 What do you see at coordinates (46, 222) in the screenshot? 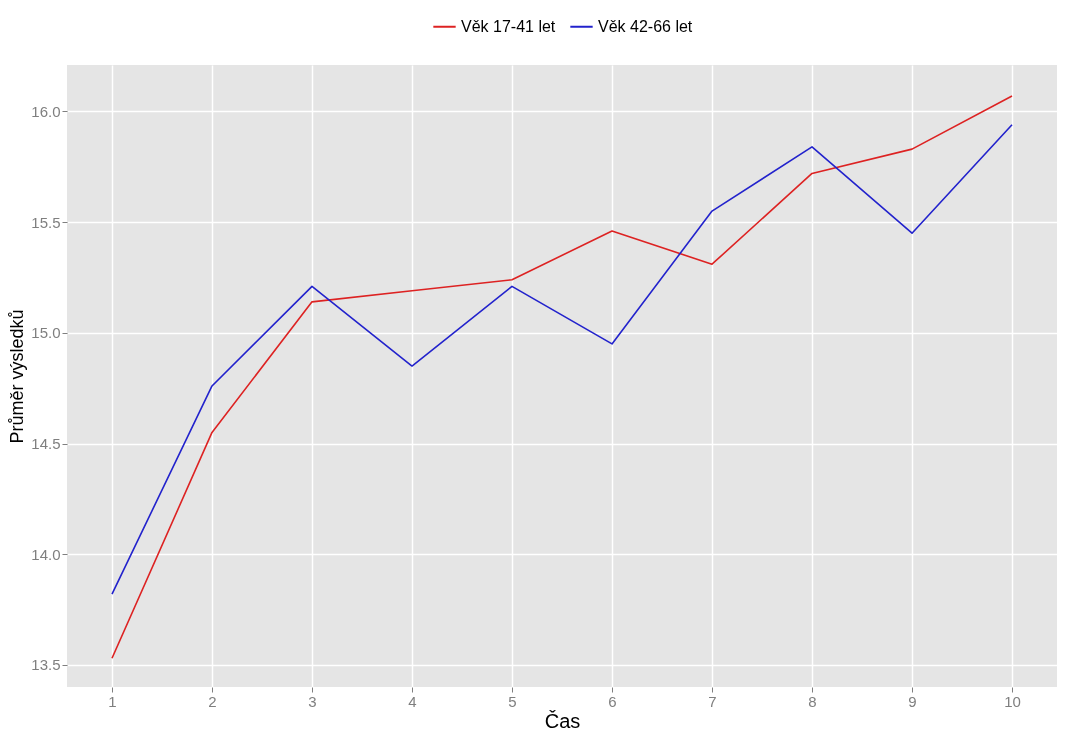
I see `y-tick-label: 15.5` at bounding box center [46, 222].